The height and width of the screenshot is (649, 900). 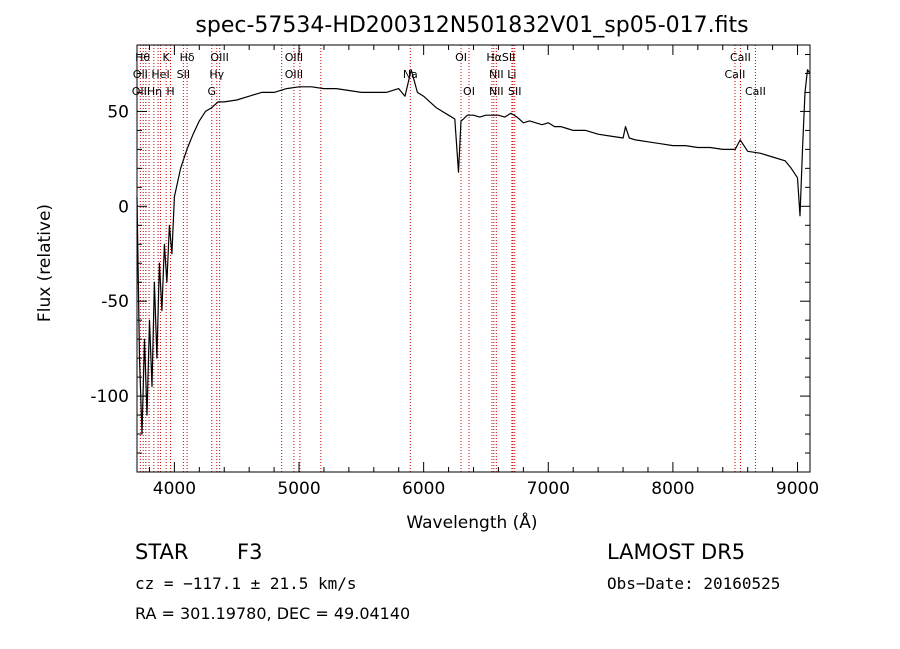 What do you see at coordinates (115, 302) in the screenshot?
I see `y-tick-label: -50` at bounding box center [115, 302].